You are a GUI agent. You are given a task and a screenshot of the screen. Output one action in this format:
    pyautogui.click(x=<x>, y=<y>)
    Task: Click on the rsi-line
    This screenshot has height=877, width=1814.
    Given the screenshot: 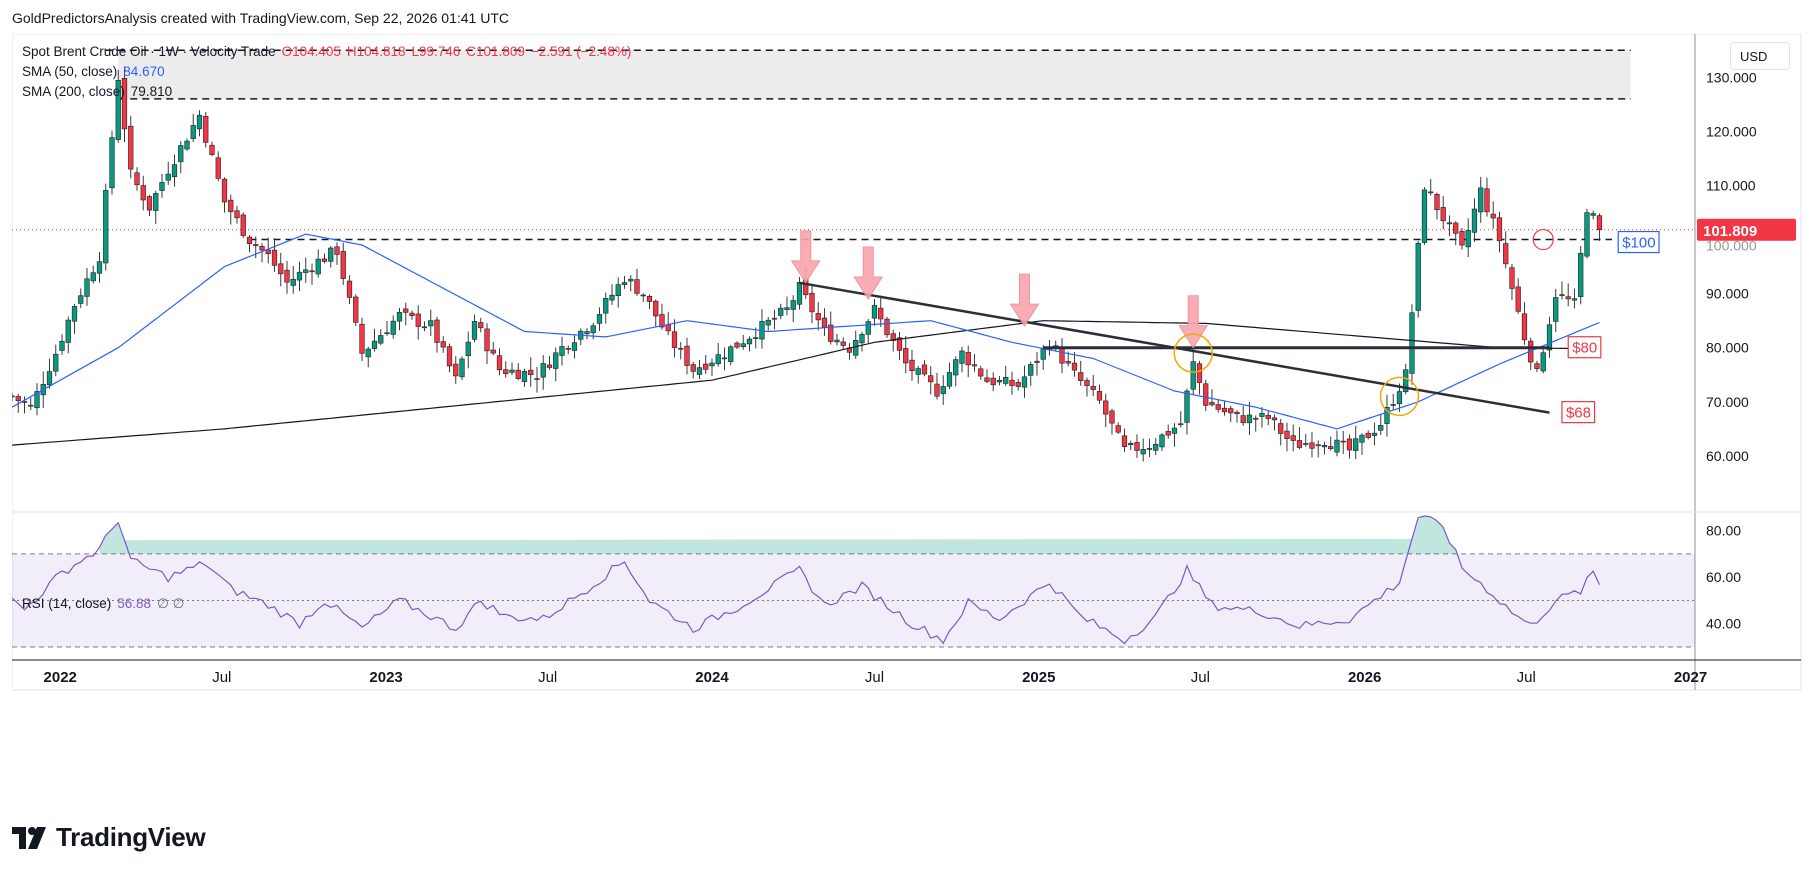 What is the action you would take?
    pyautogui.click(x=806, y=580)
    